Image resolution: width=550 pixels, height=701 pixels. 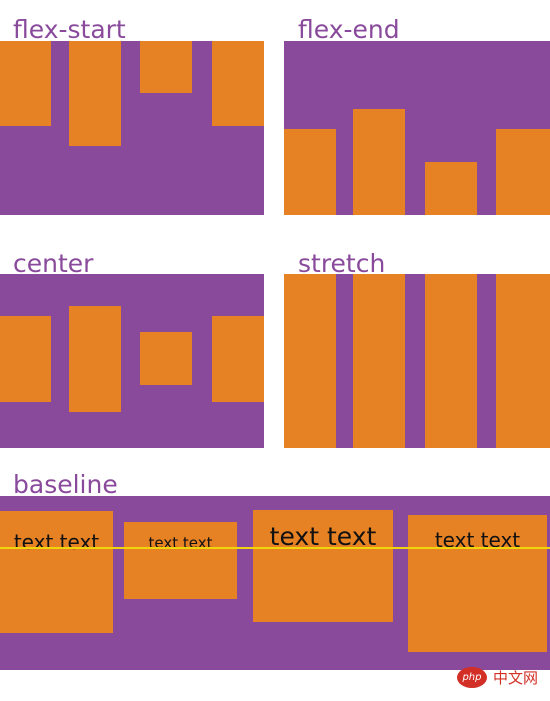 I want to click on baseline-item-2-text: text text, so click(x=180, y=543).